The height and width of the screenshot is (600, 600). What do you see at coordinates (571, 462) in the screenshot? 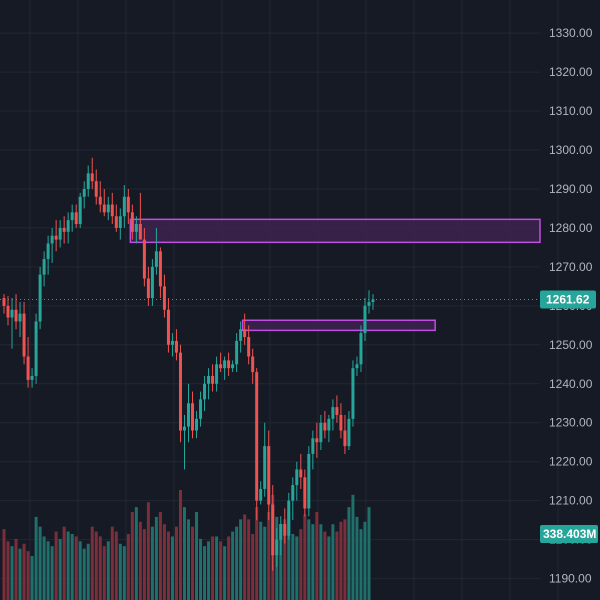
I see `y-tick-label: 1220.00` at bounding box center [571, 462].